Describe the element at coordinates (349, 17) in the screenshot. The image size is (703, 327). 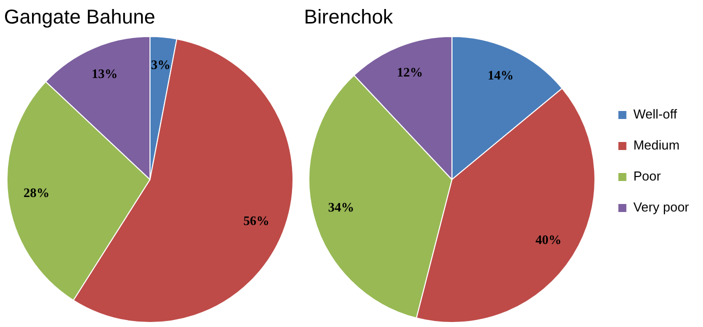
I see `chart-title: Birenchok` at that location.